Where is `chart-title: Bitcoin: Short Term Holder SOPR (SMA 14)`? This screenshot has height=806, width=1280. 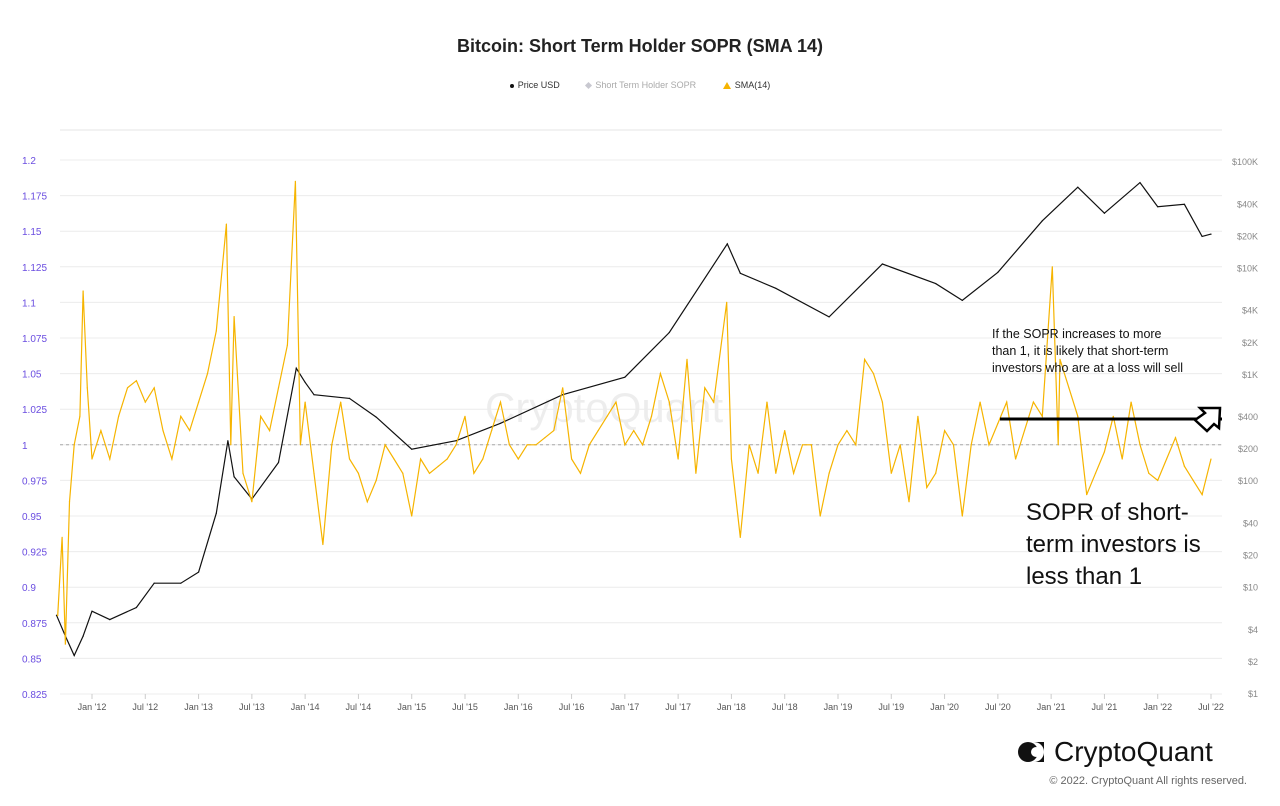
chart-title: Bitcoin: Short Term Holder SOPR (SMA 14) is located at coordinates (640, 46).